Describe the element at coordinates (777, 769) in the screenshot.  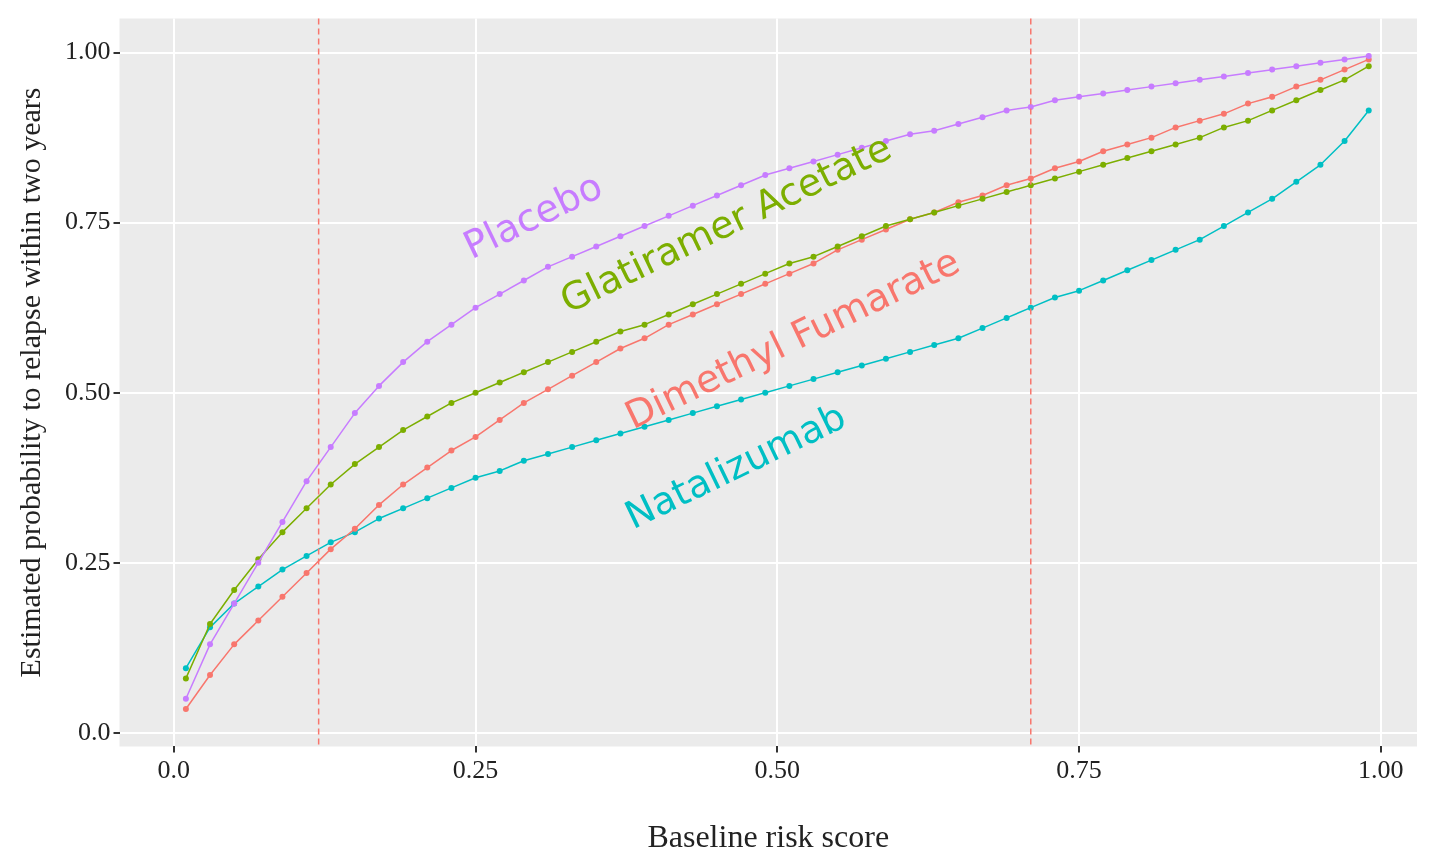
I see `x-tick-label: 0.50` at that location.